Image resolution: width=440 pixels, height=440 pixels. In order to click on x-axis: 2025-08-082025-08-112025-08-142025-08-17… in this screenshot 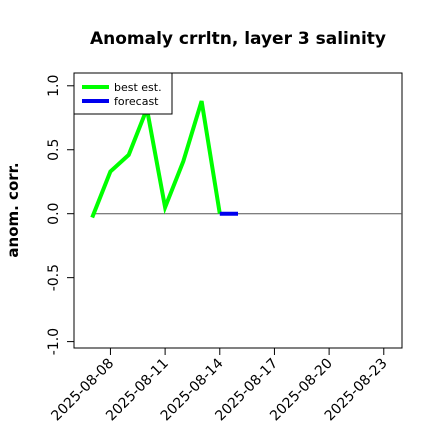, I will do `click(219, 386)`.